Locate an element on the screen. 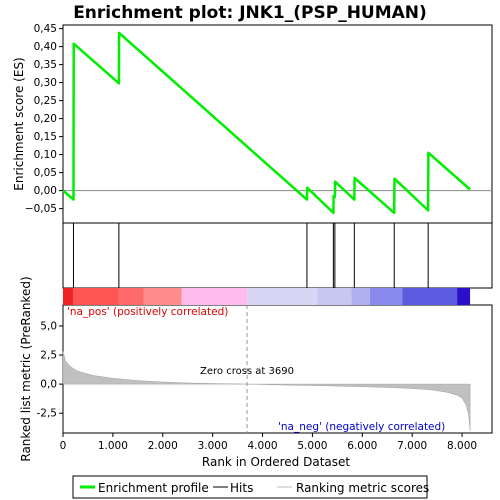 This screenshot has width=500, height=500. x-tick-label: 2.000 is located at coordinates (163, 446).